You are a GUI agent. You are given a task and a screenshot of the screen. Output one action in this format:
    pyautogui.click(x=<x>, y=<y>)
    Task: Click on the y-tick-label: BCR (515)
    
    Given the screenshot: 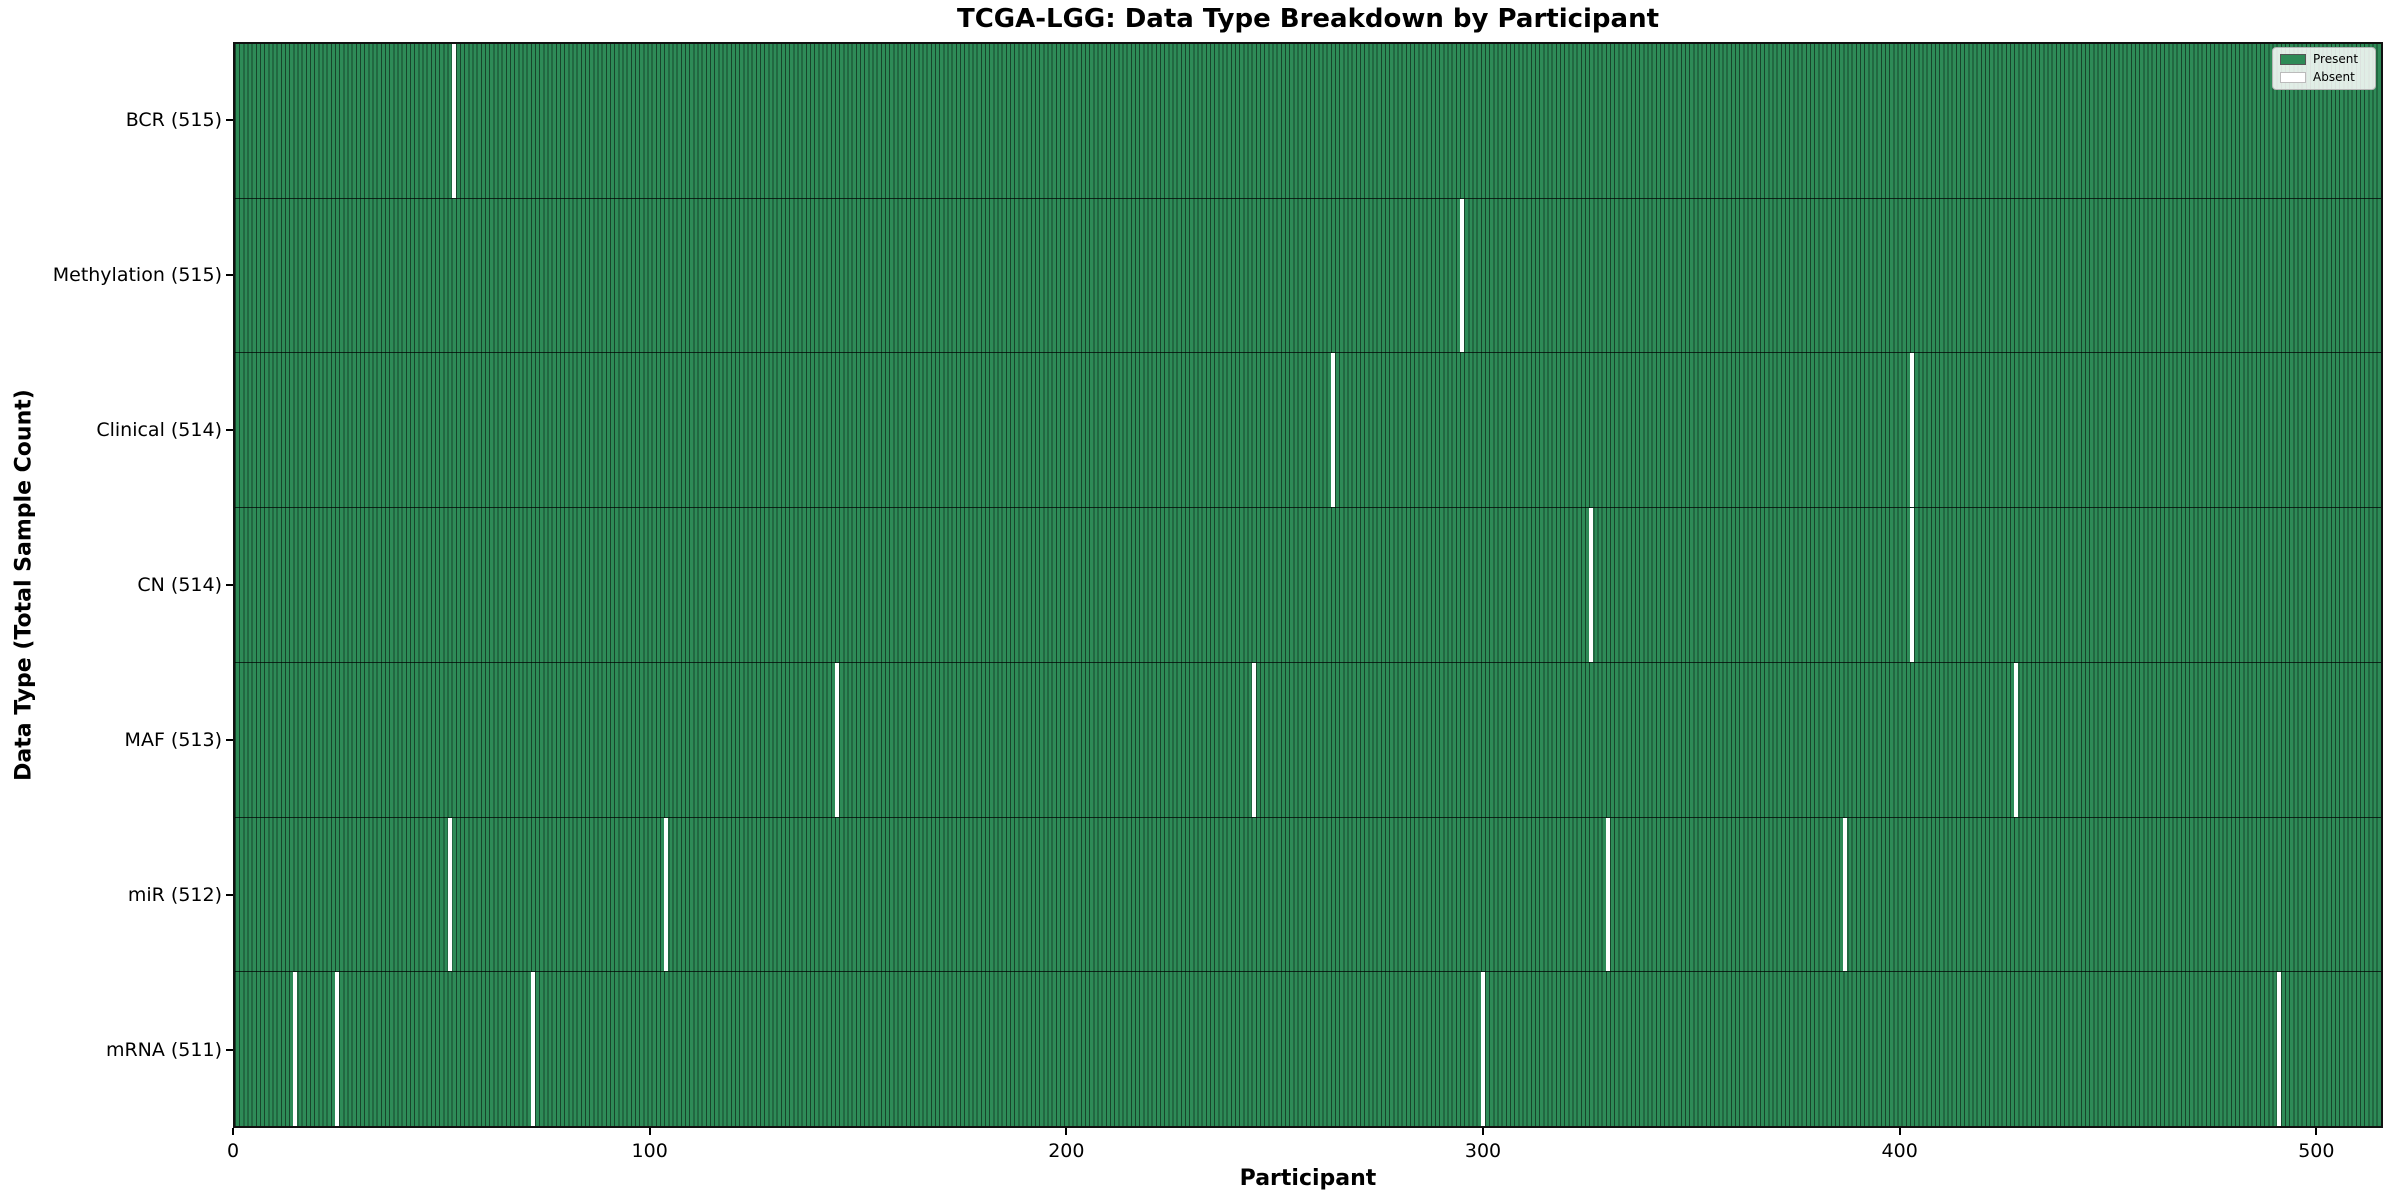 What is the action you would take?
    pyautogui.click(x=173, y=119)
    